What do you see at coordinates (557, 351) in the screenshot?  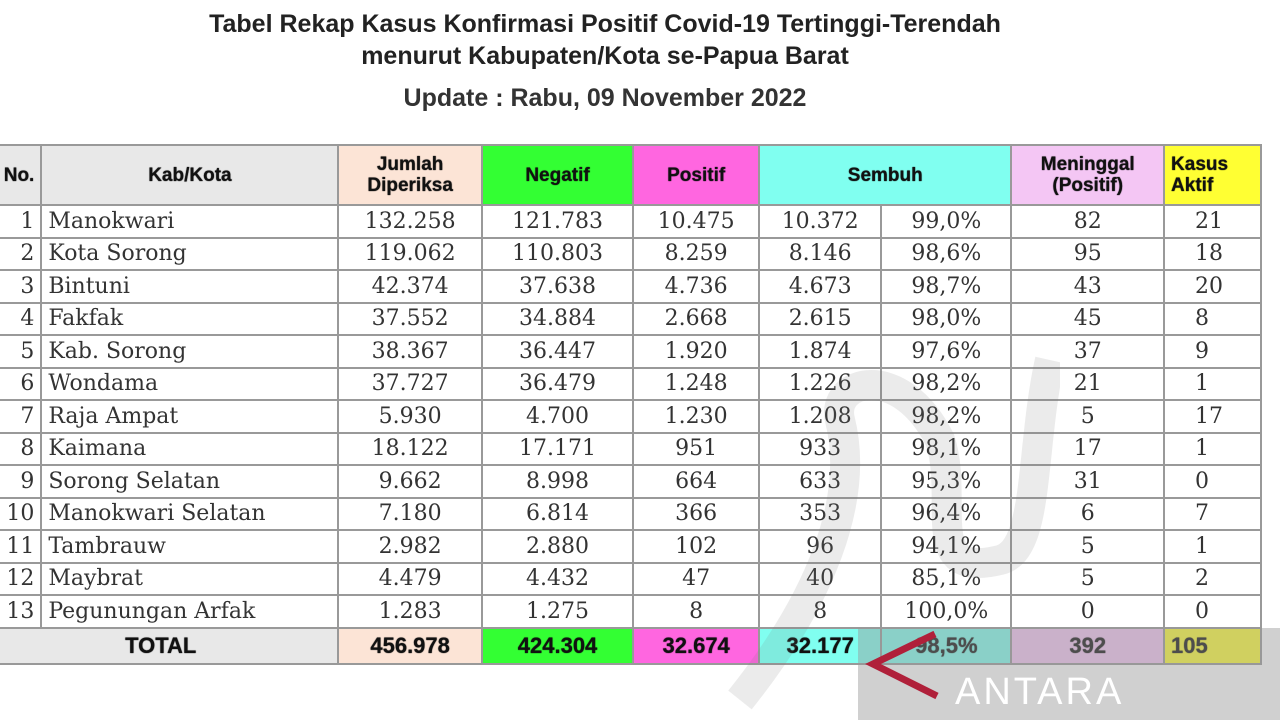 I see `cell-negatif: 36.447` at bounding box center [557, 351].